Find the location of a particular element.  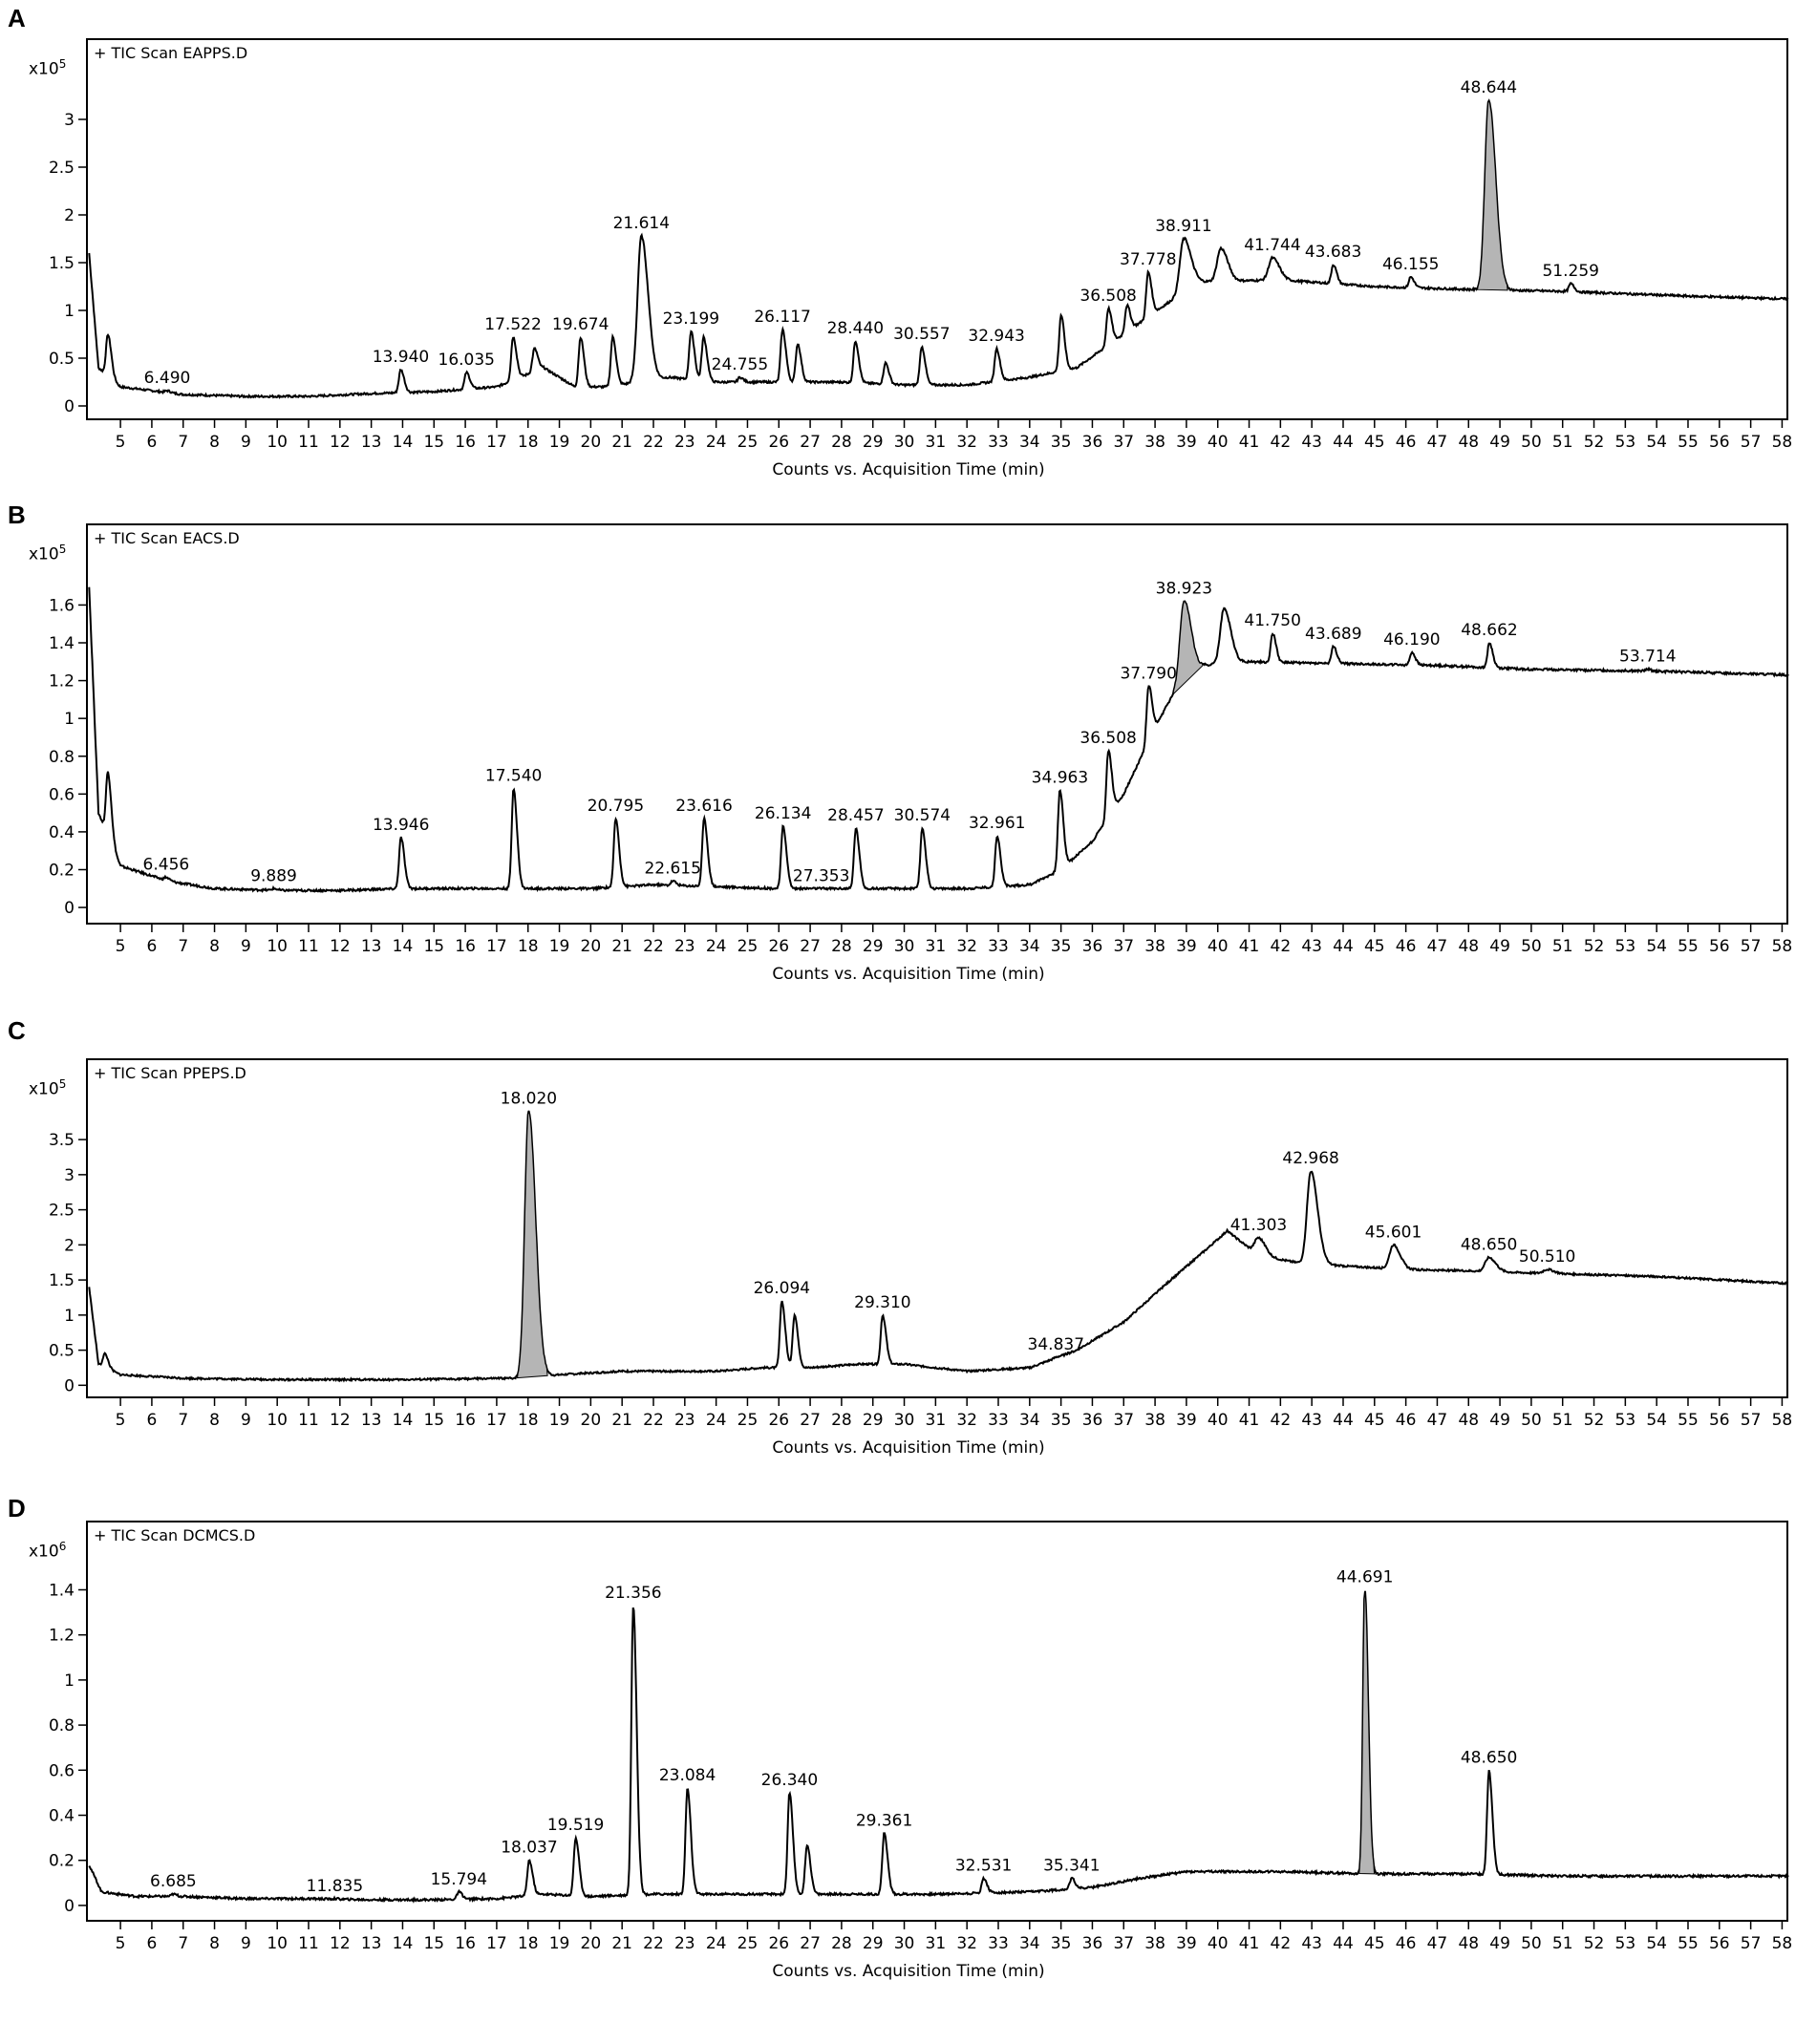

peak-label: 46.155 is located at coordinates (1410, 264).